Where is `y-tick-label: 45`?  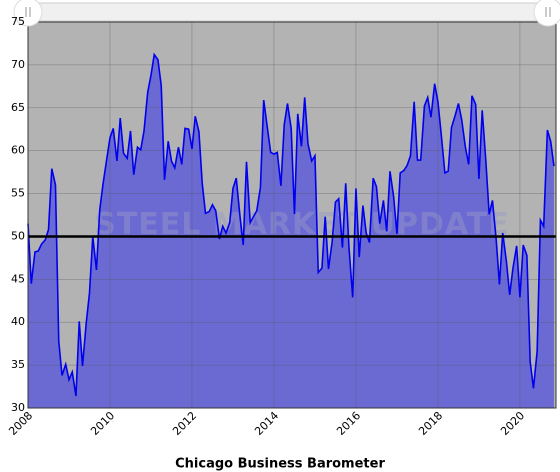
y-tick-label: 45 is located at coordinates (18, 278).